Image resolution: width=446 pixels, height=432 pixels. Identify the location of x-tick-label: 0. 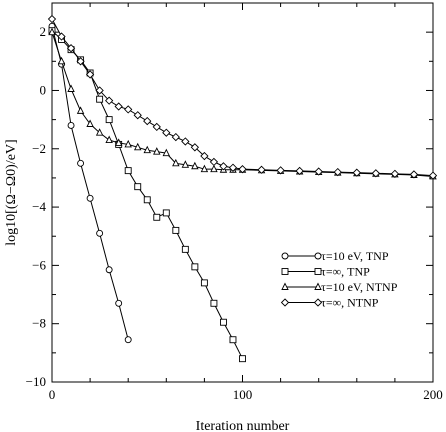
(52, 394).